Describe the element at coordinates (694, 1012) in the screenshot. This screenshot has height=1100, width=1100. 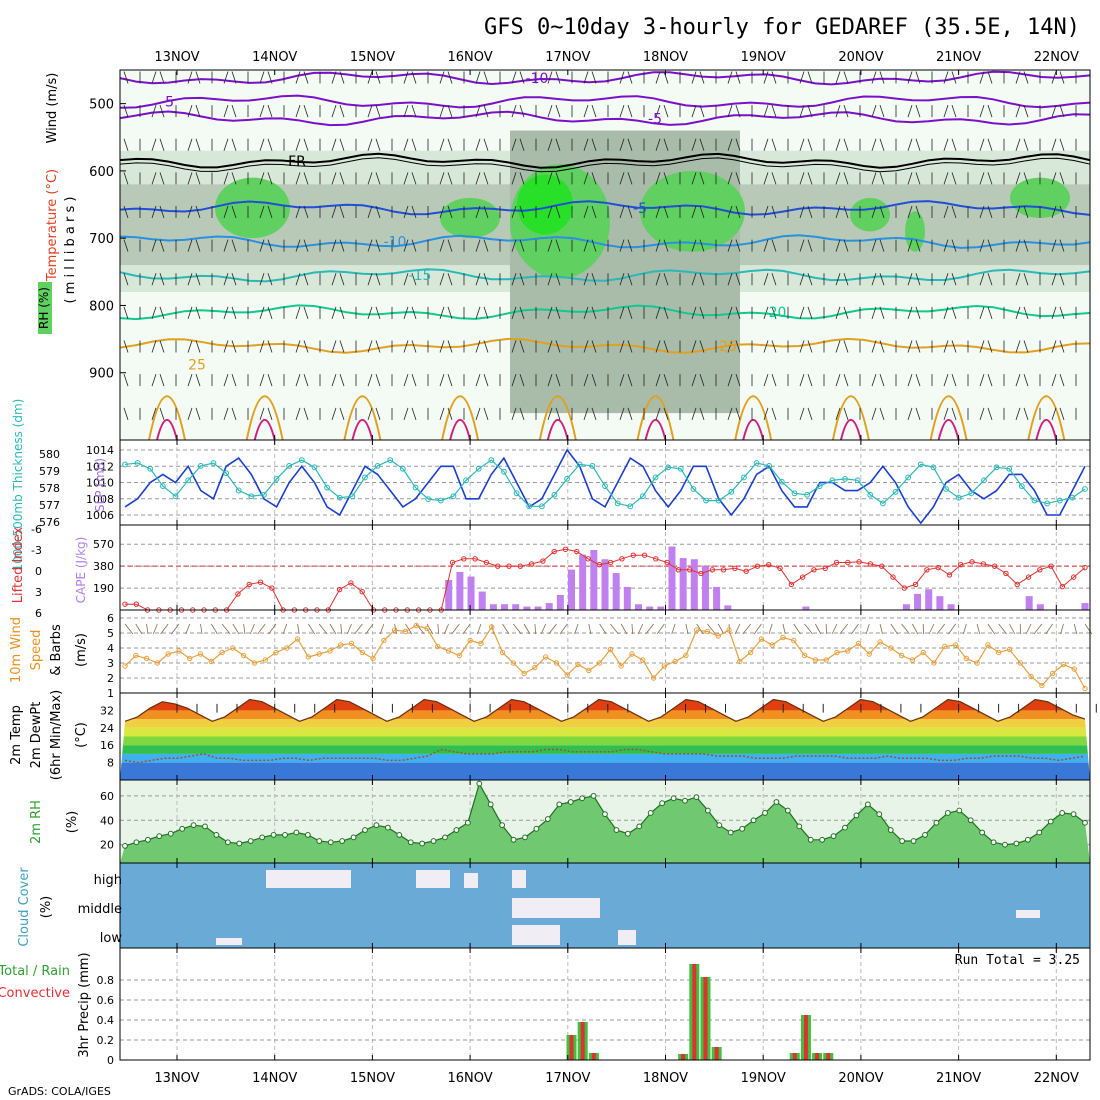
I see `convective-bar` at that location.